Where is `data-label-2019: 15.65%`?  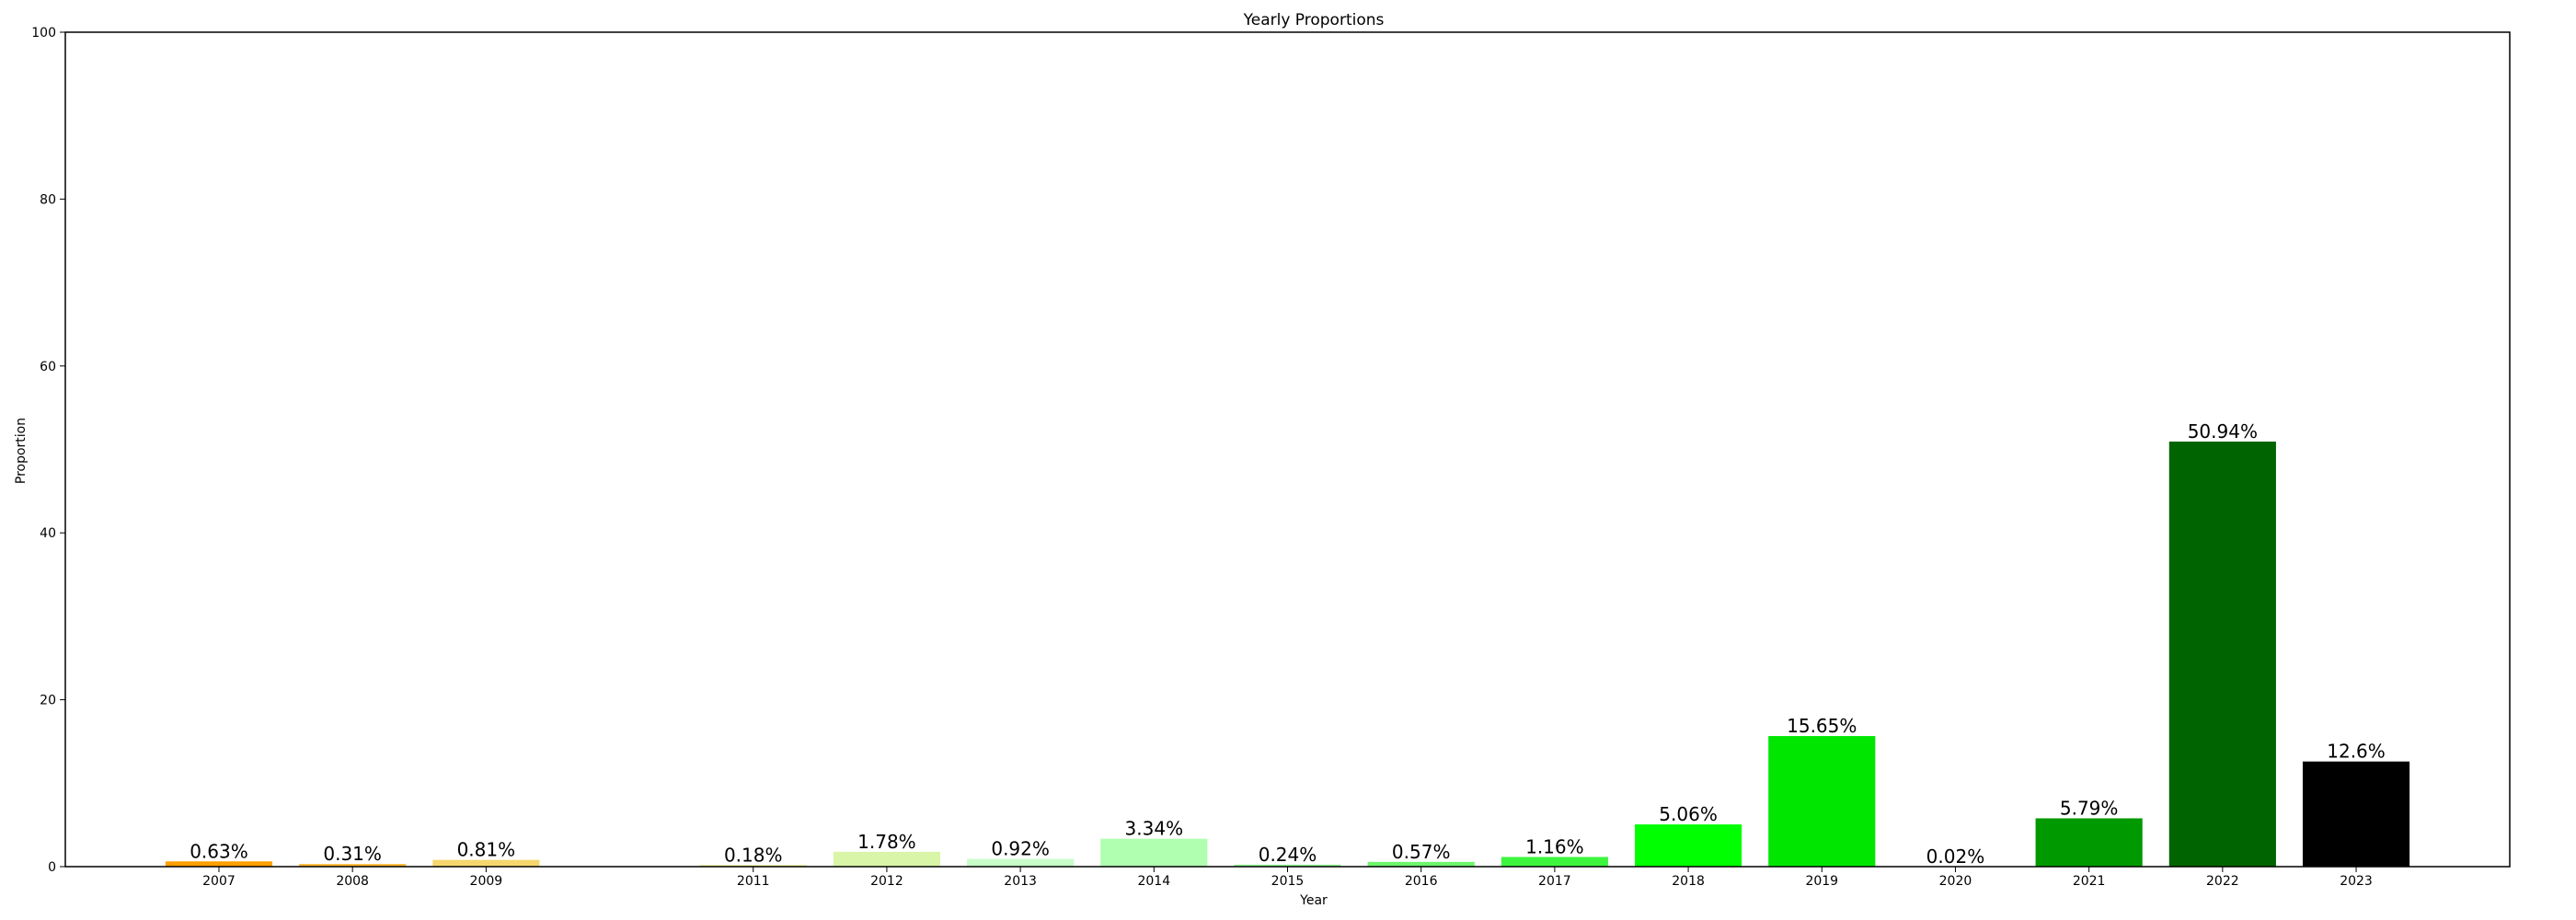
data-label-2019: 15.65% is located at coordinates (1822, 726).